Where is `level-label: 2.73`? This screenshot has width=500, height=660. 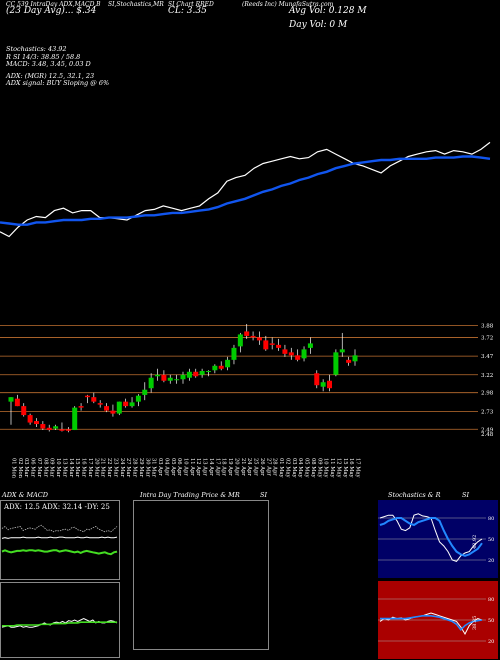
level-label: 2.73 is located at coordinates (487, 412).